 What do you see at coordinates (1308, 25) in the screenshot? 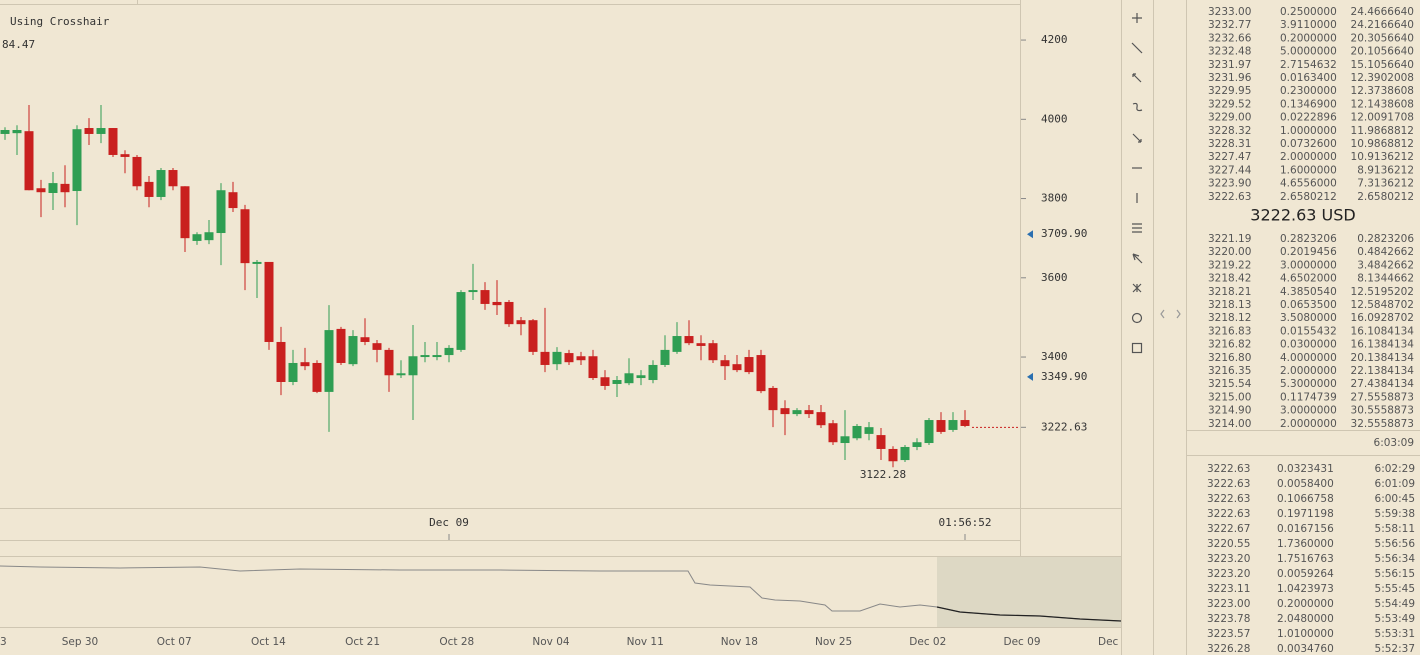
I see `asks-amount: 3.9110000` at bounding box center [1308, 25].